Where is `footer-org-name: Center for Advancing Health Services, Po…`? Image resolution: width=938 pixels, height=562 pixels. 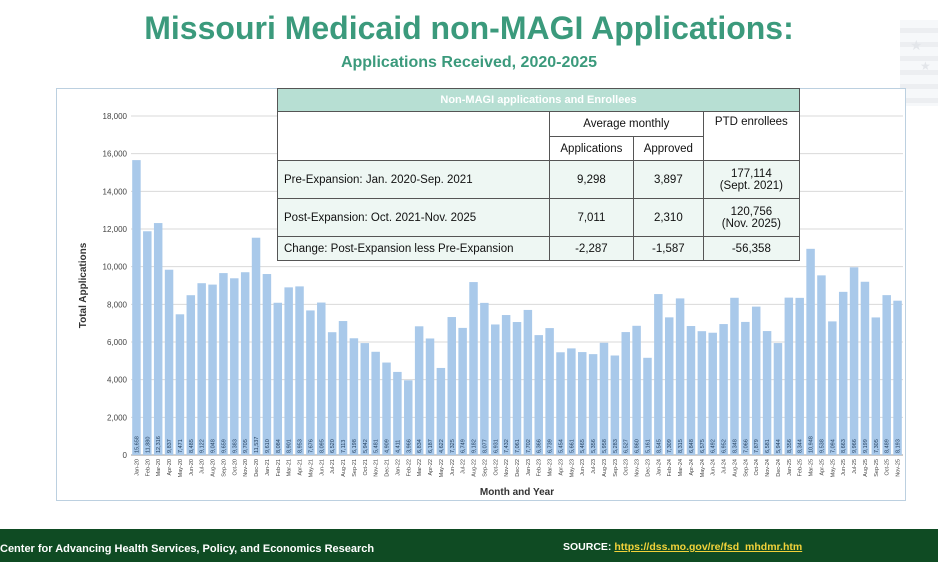 footer-org-name: Center for Advancing Health Services, Po… is located at coordinates (187, 549).